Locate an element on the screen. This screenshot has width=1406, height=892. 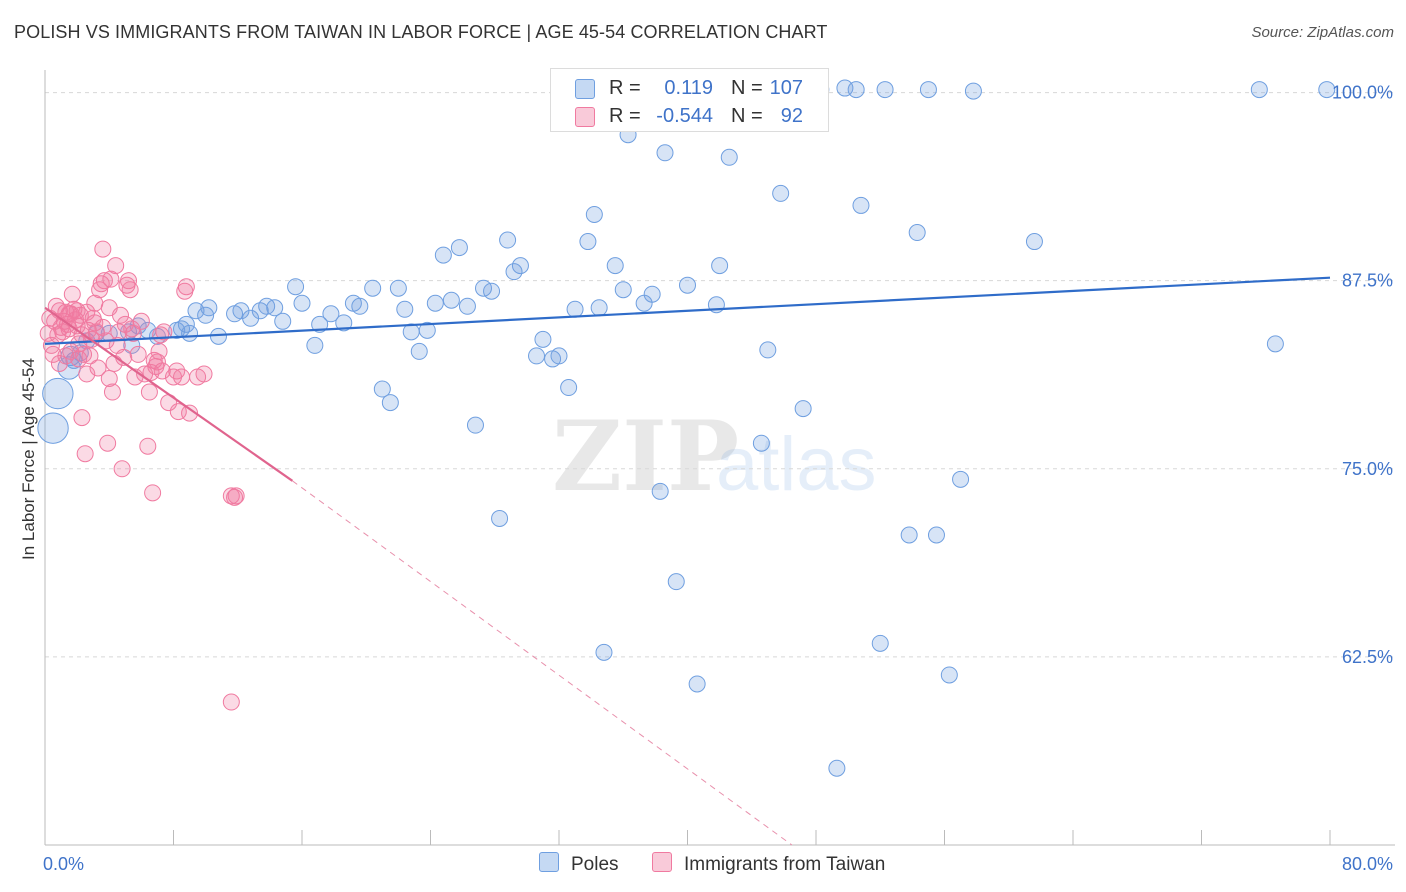
x-tick-label-max: 80.0% is located at coordinates (1367, 864).